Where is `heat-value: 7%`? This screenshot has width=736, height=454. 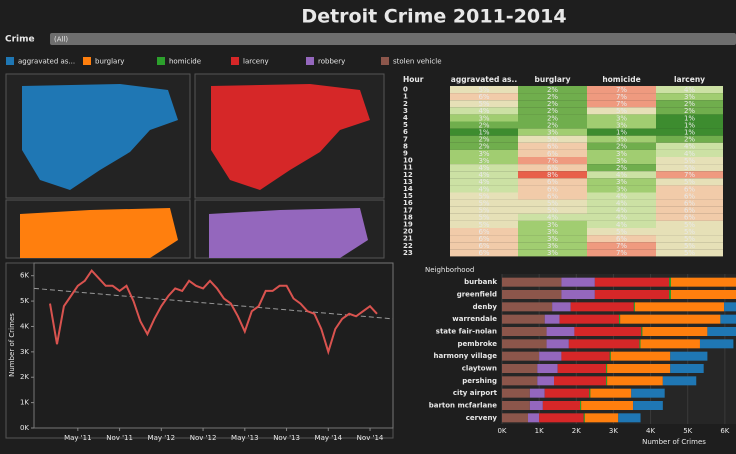 heat-value: 7% is located at coordinates (621, 97).